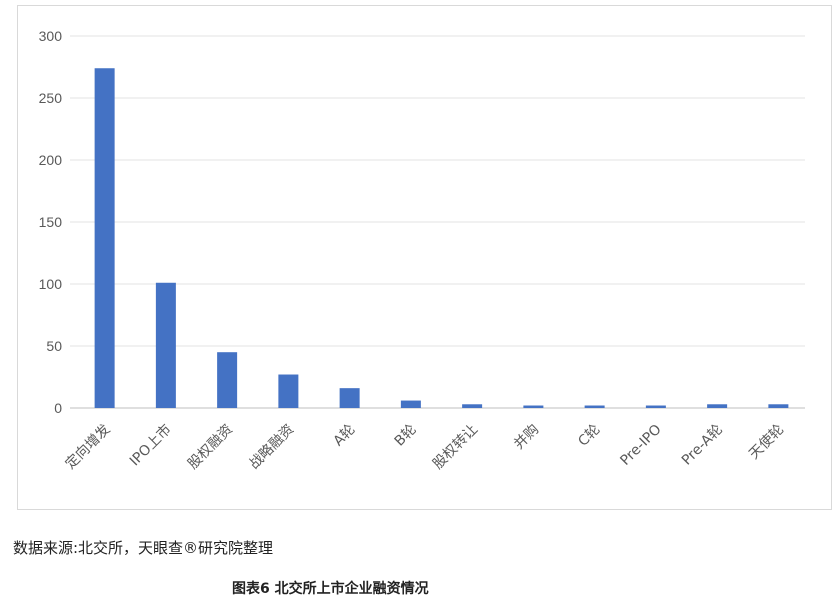  What do you see at coordinates (766, 442) in the screenshot?
I see `x-tick-label: 天使轮` at bounding box center [766, 442].